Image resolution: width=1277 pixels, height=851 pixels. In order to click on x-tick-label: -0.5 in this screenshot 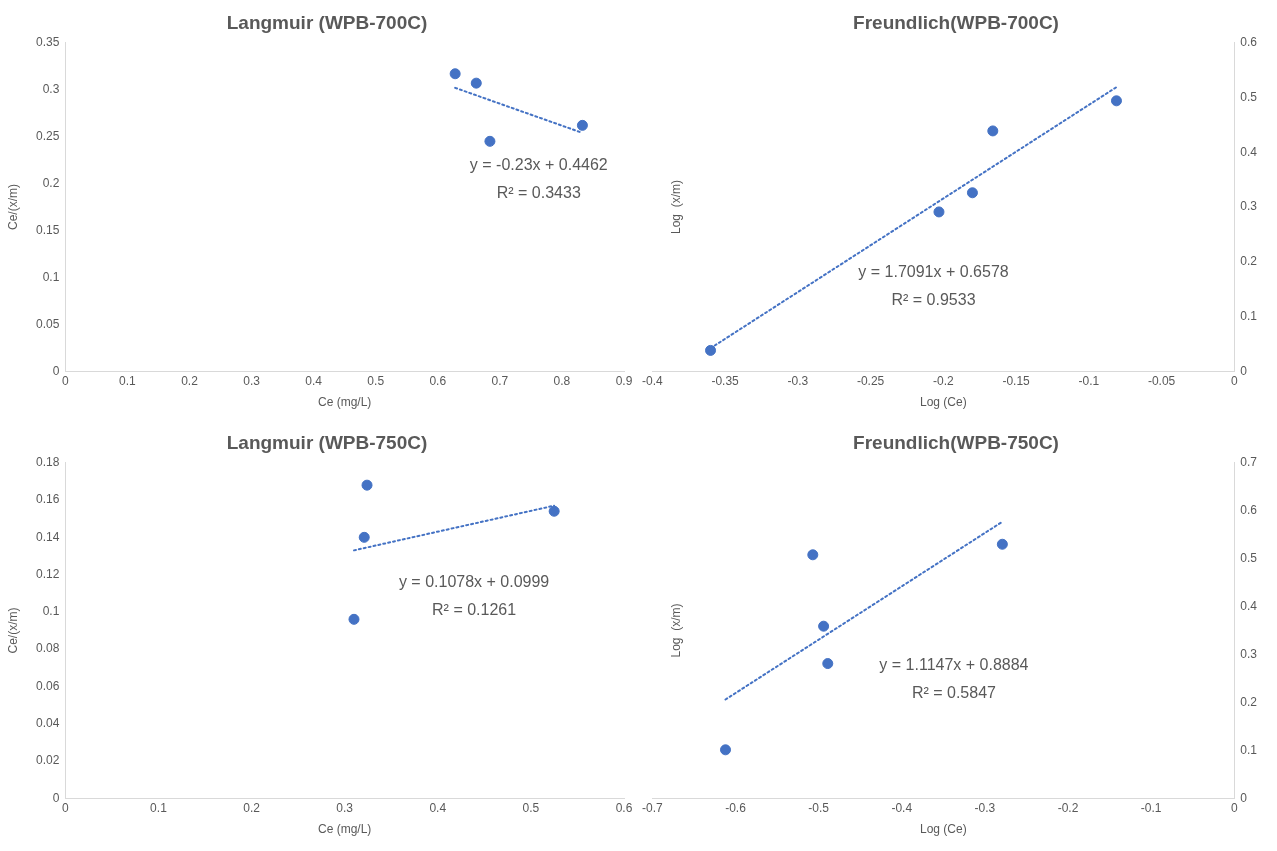, I will do `click(819, 807)`.